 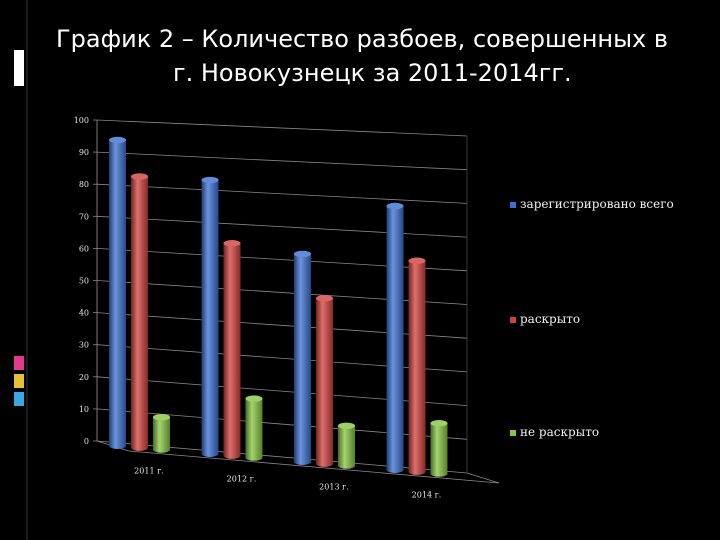 What do you see at coordinates (372, 73) in the screenshot?
I see `title-line-2: г. Новокузнецк за 2011-2014гг.` at bounding box center [372, 73].